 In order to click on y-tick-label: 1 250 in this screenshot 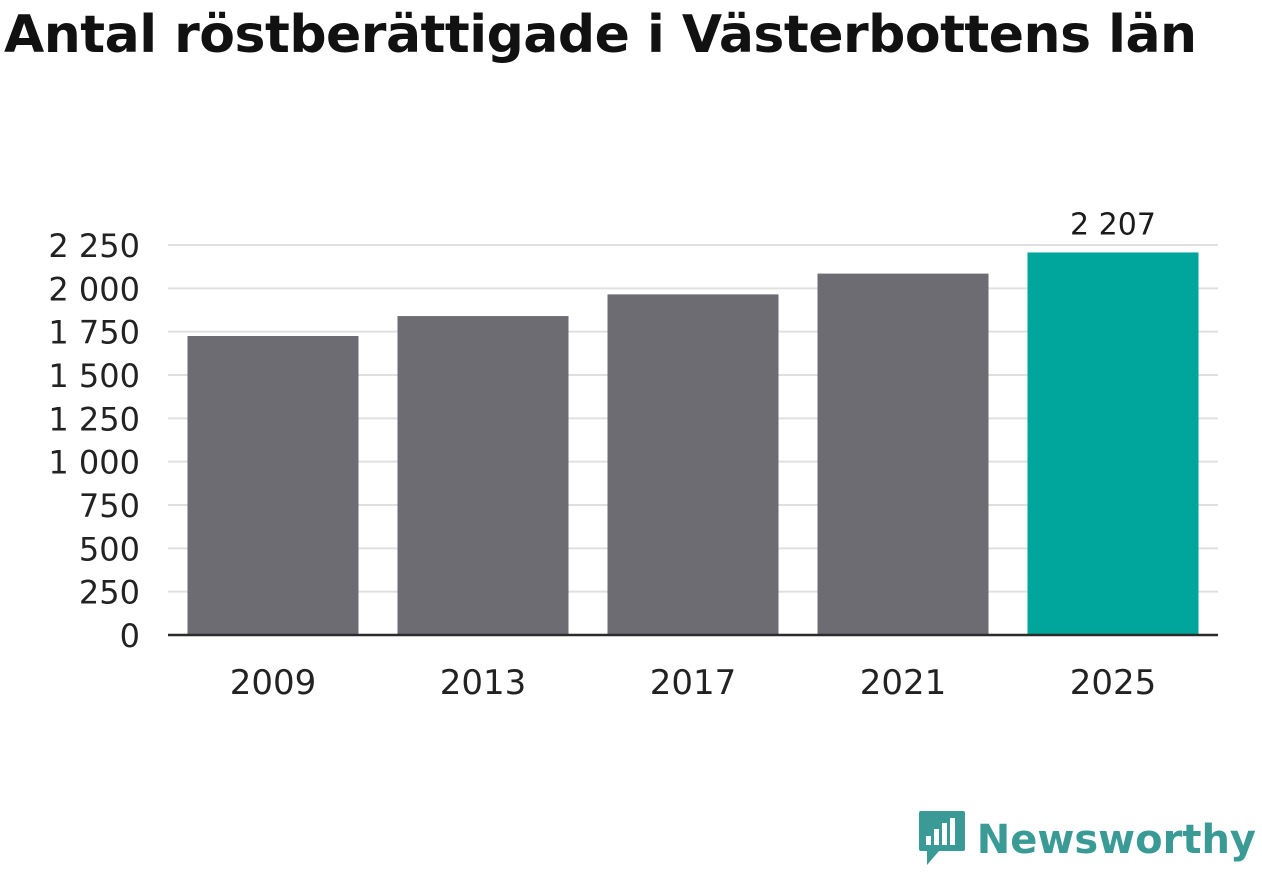, I will do `click(94, 419)`.